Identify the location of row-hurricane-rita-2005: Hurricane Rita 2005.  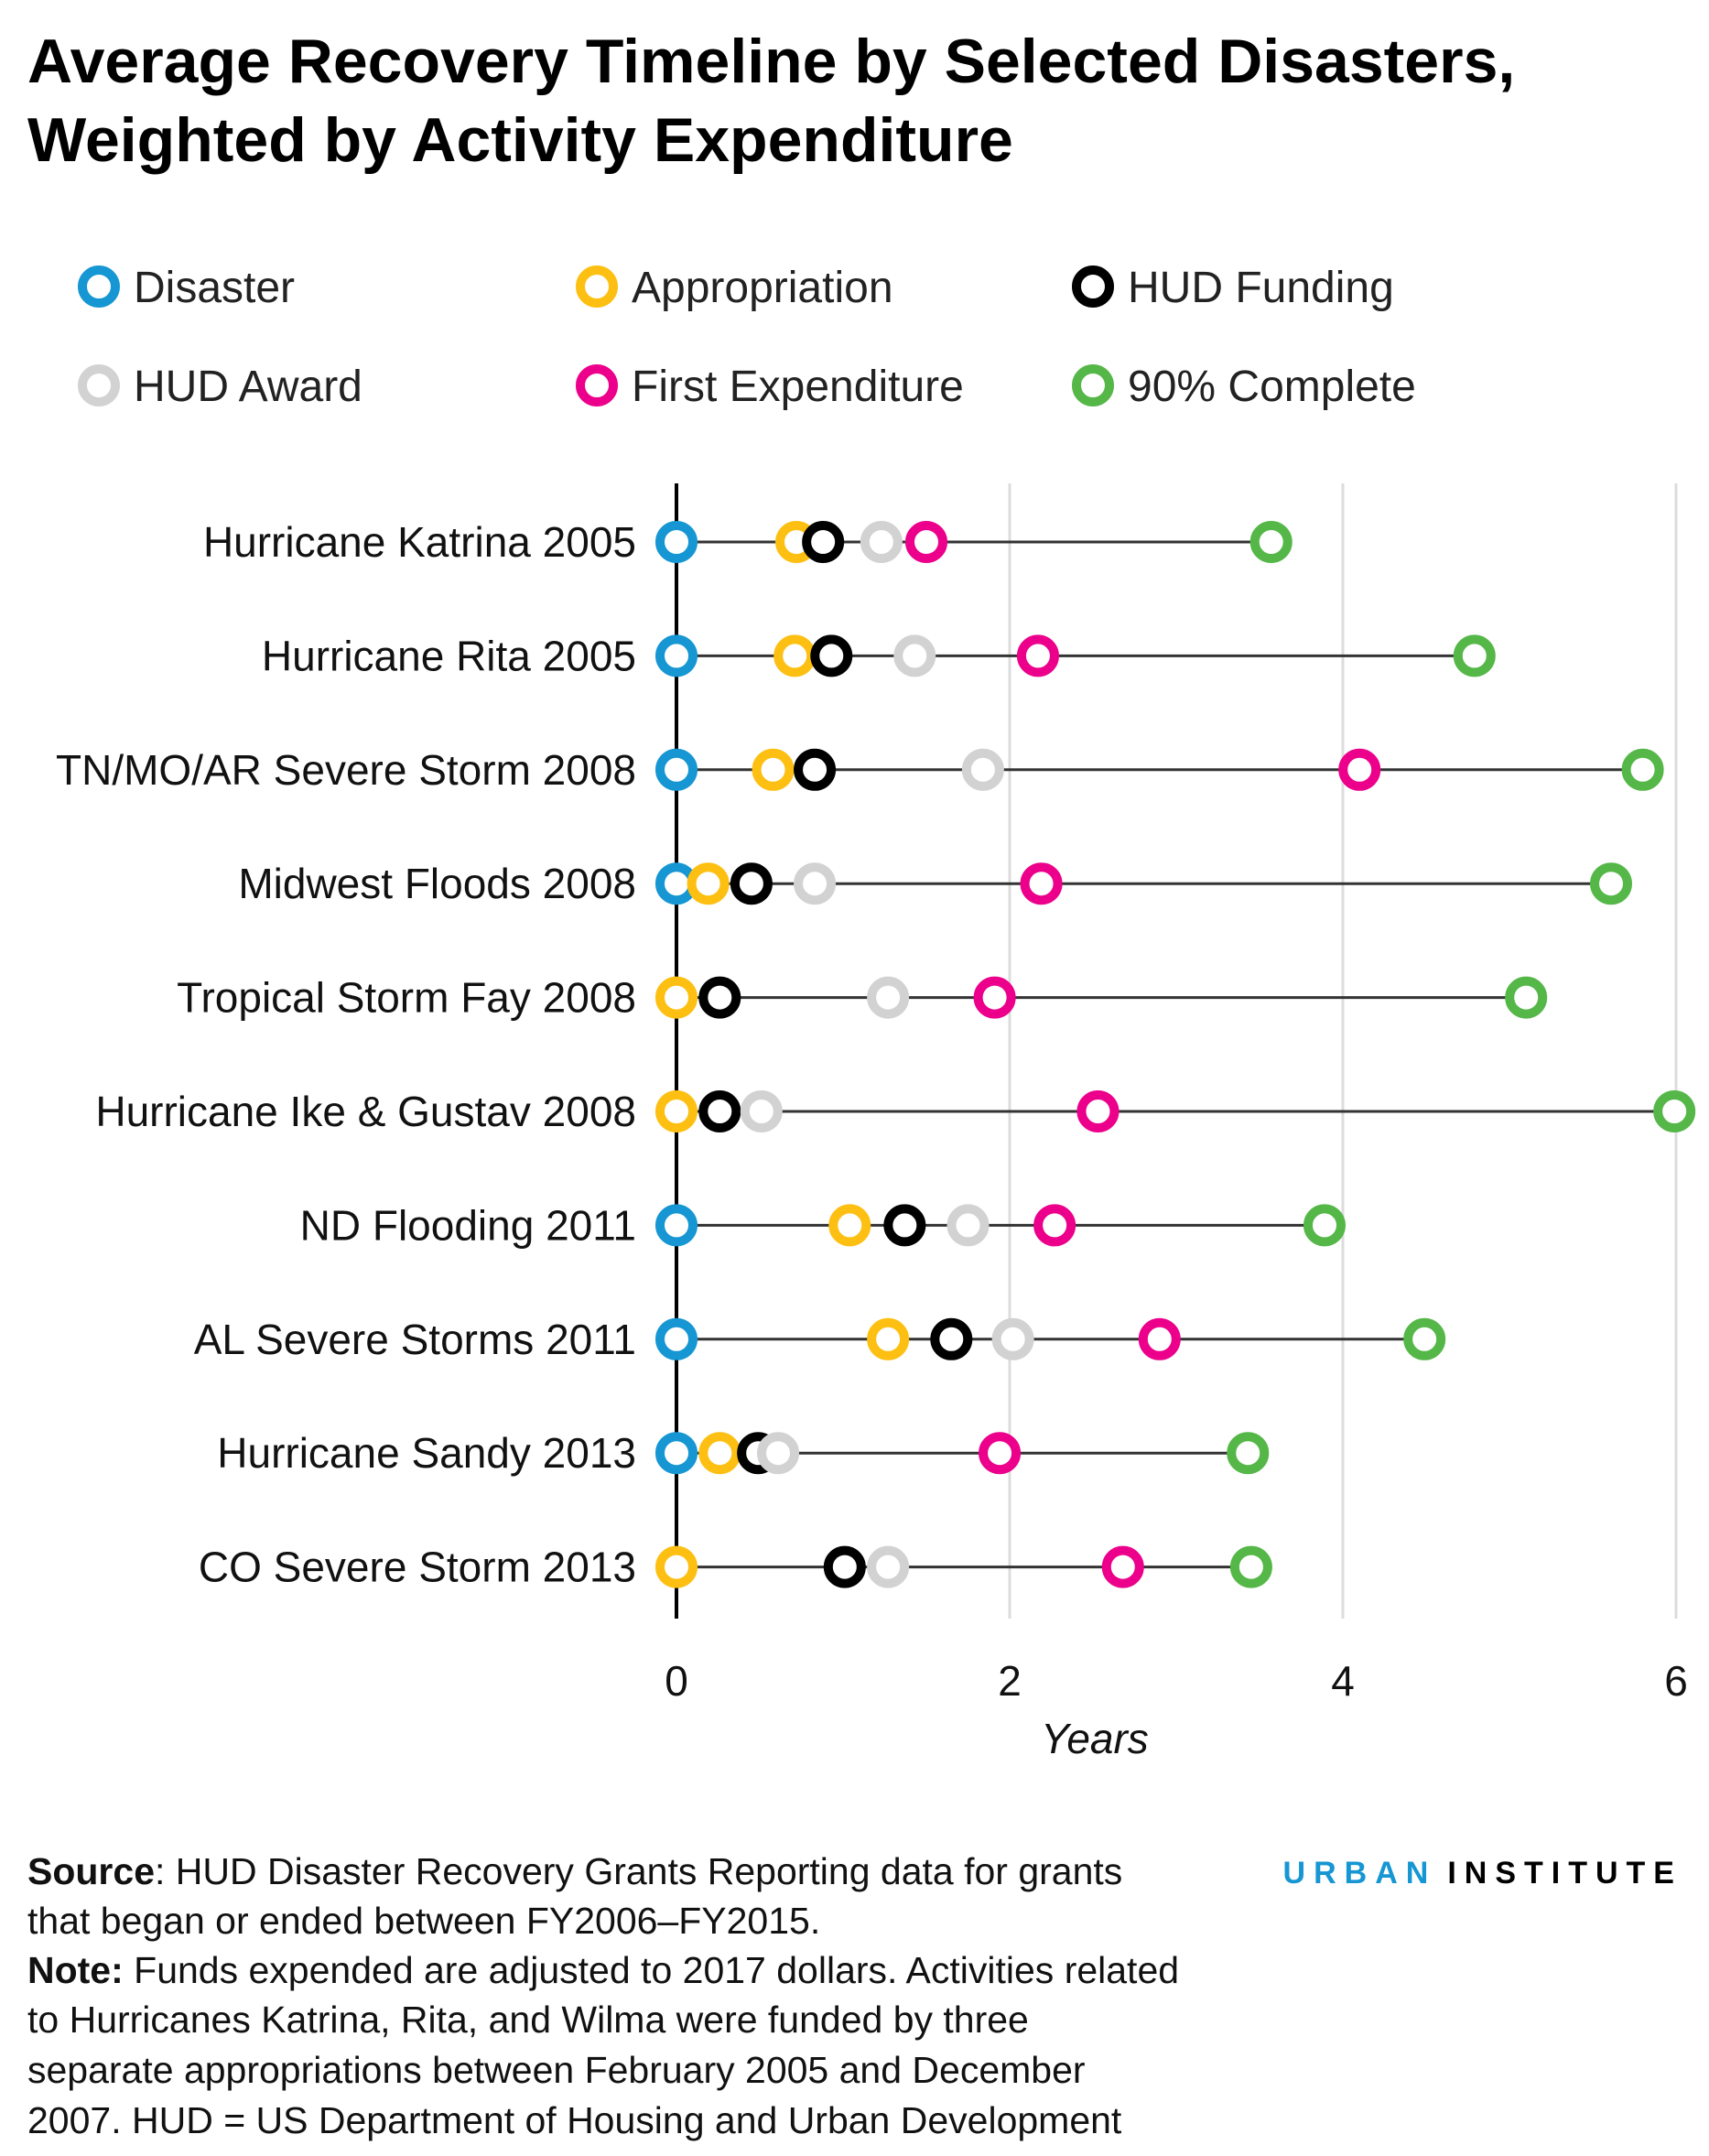
(879, 655).